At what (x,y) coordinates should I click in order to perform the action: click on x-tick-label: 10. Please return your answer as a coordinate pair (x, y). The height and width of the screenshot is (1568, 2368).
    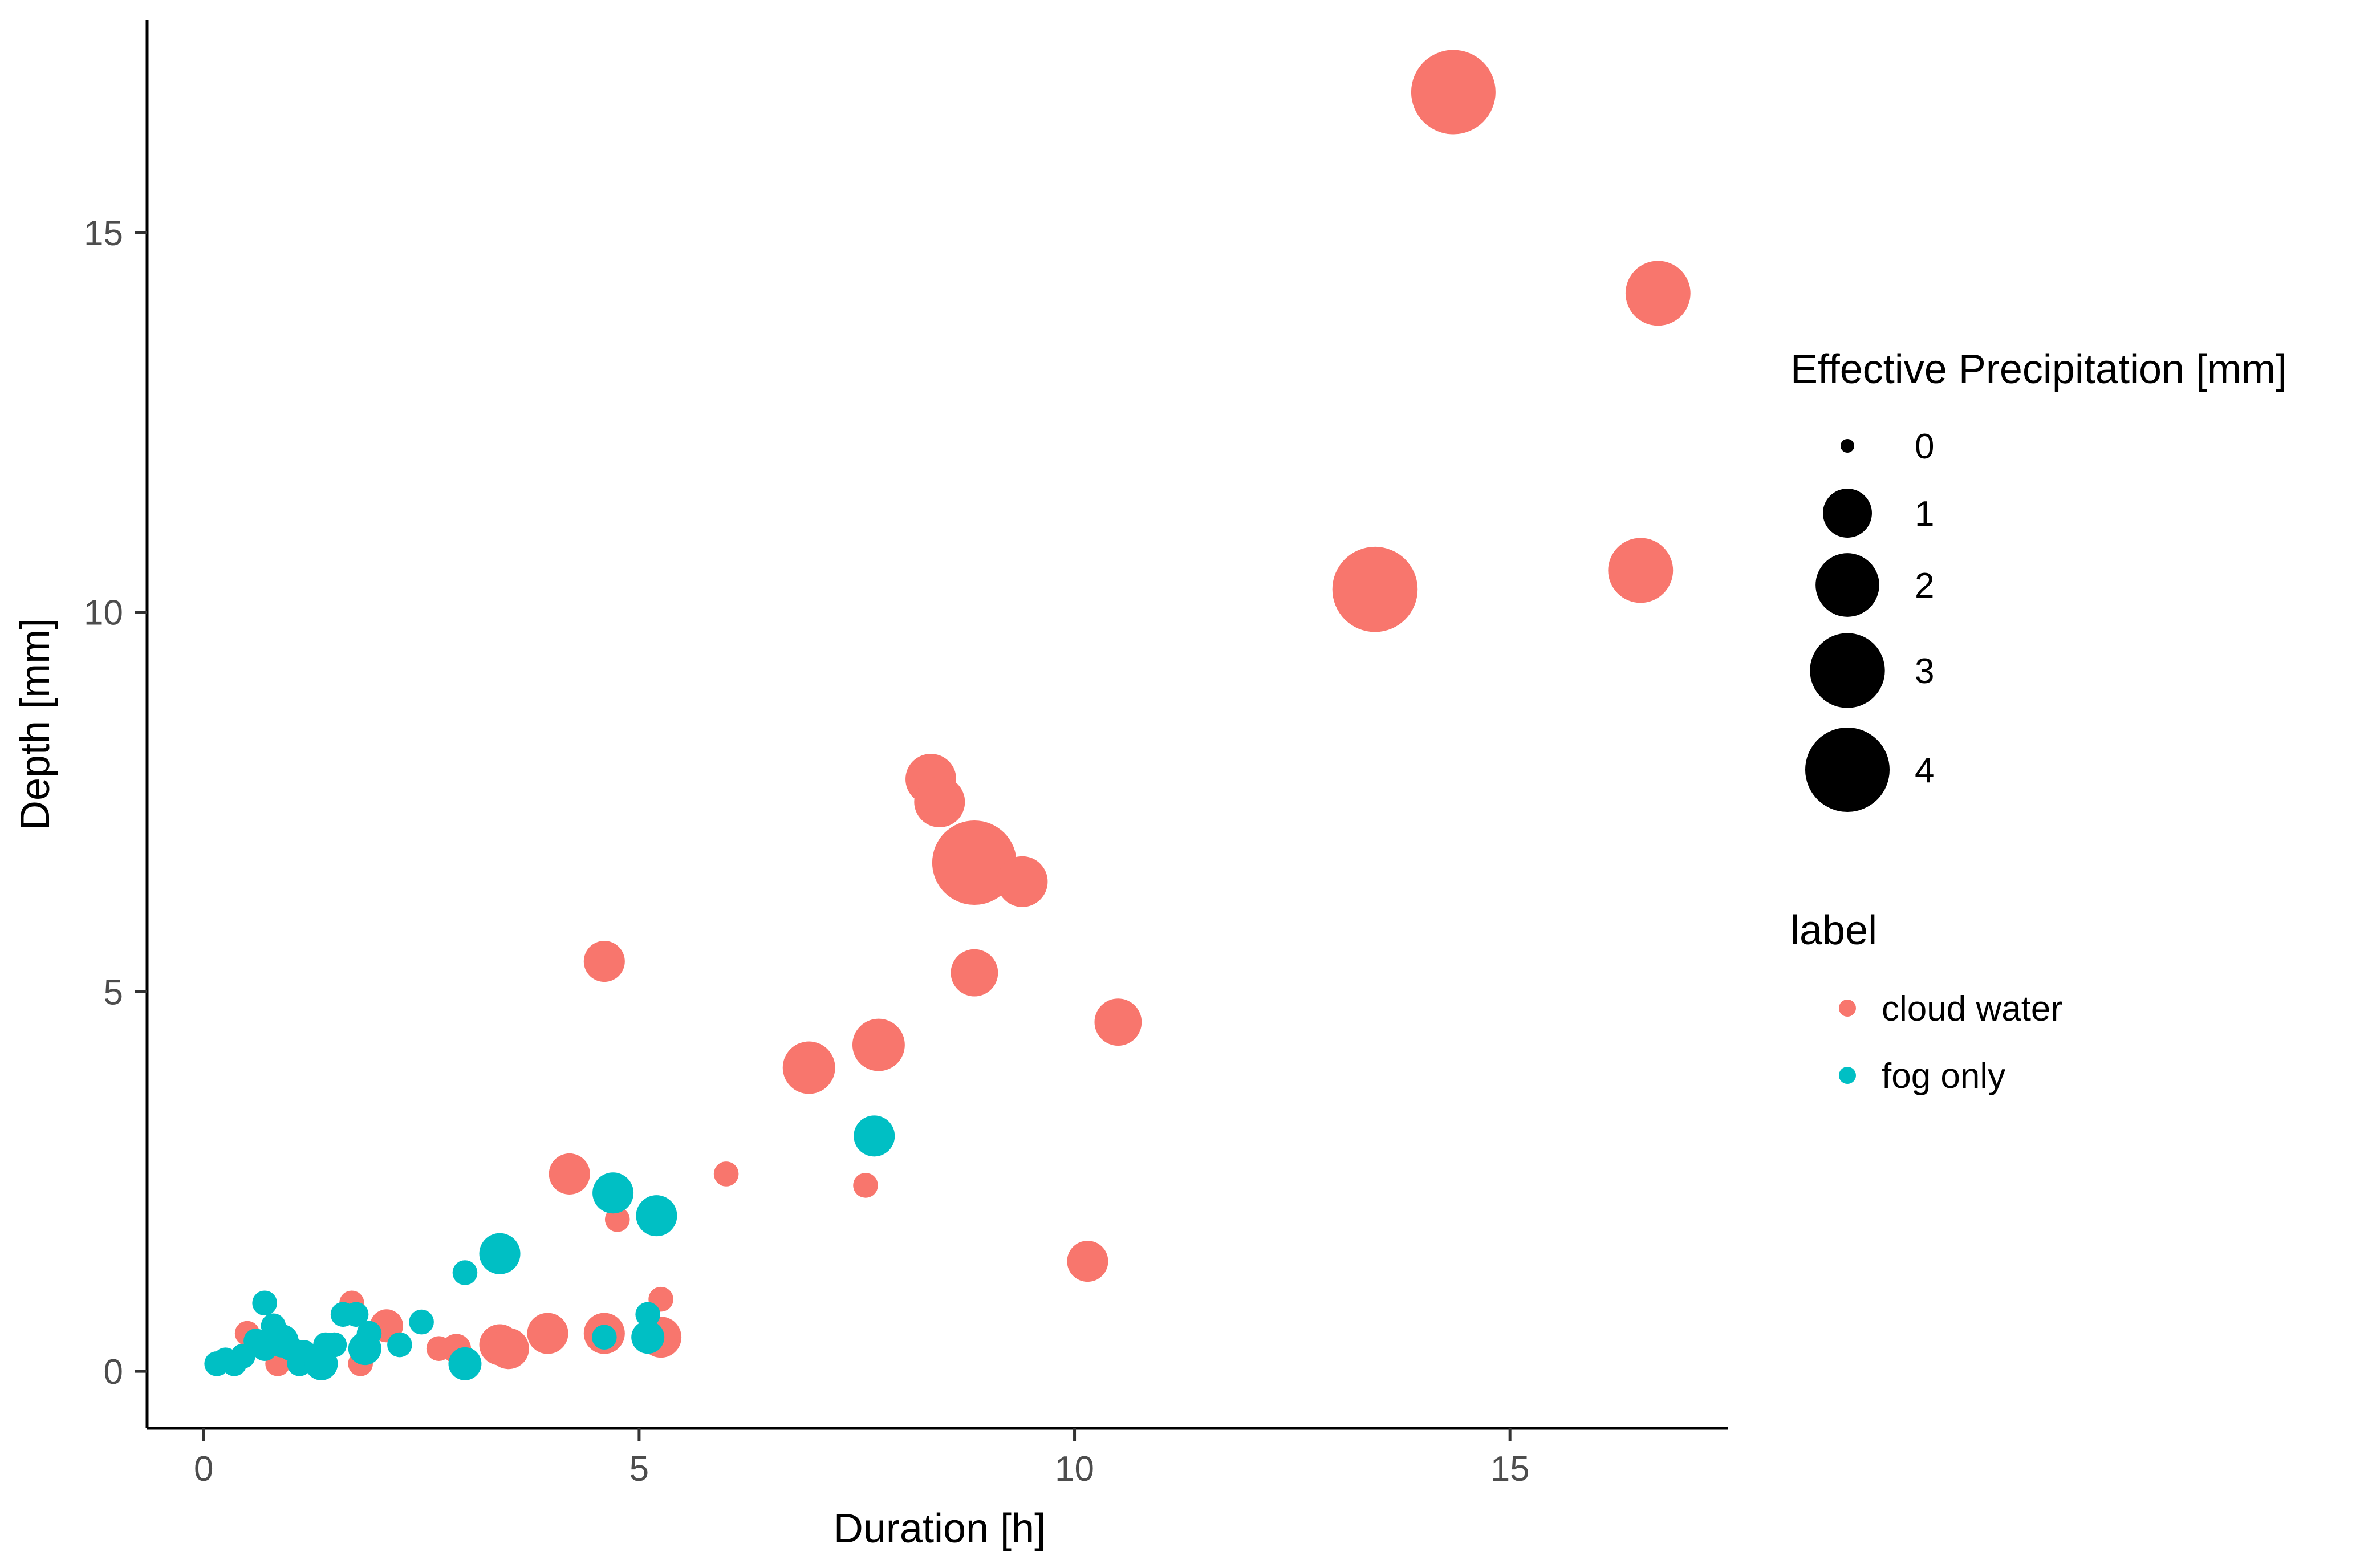
    Looking at the image, I should click on (1074, 1469).